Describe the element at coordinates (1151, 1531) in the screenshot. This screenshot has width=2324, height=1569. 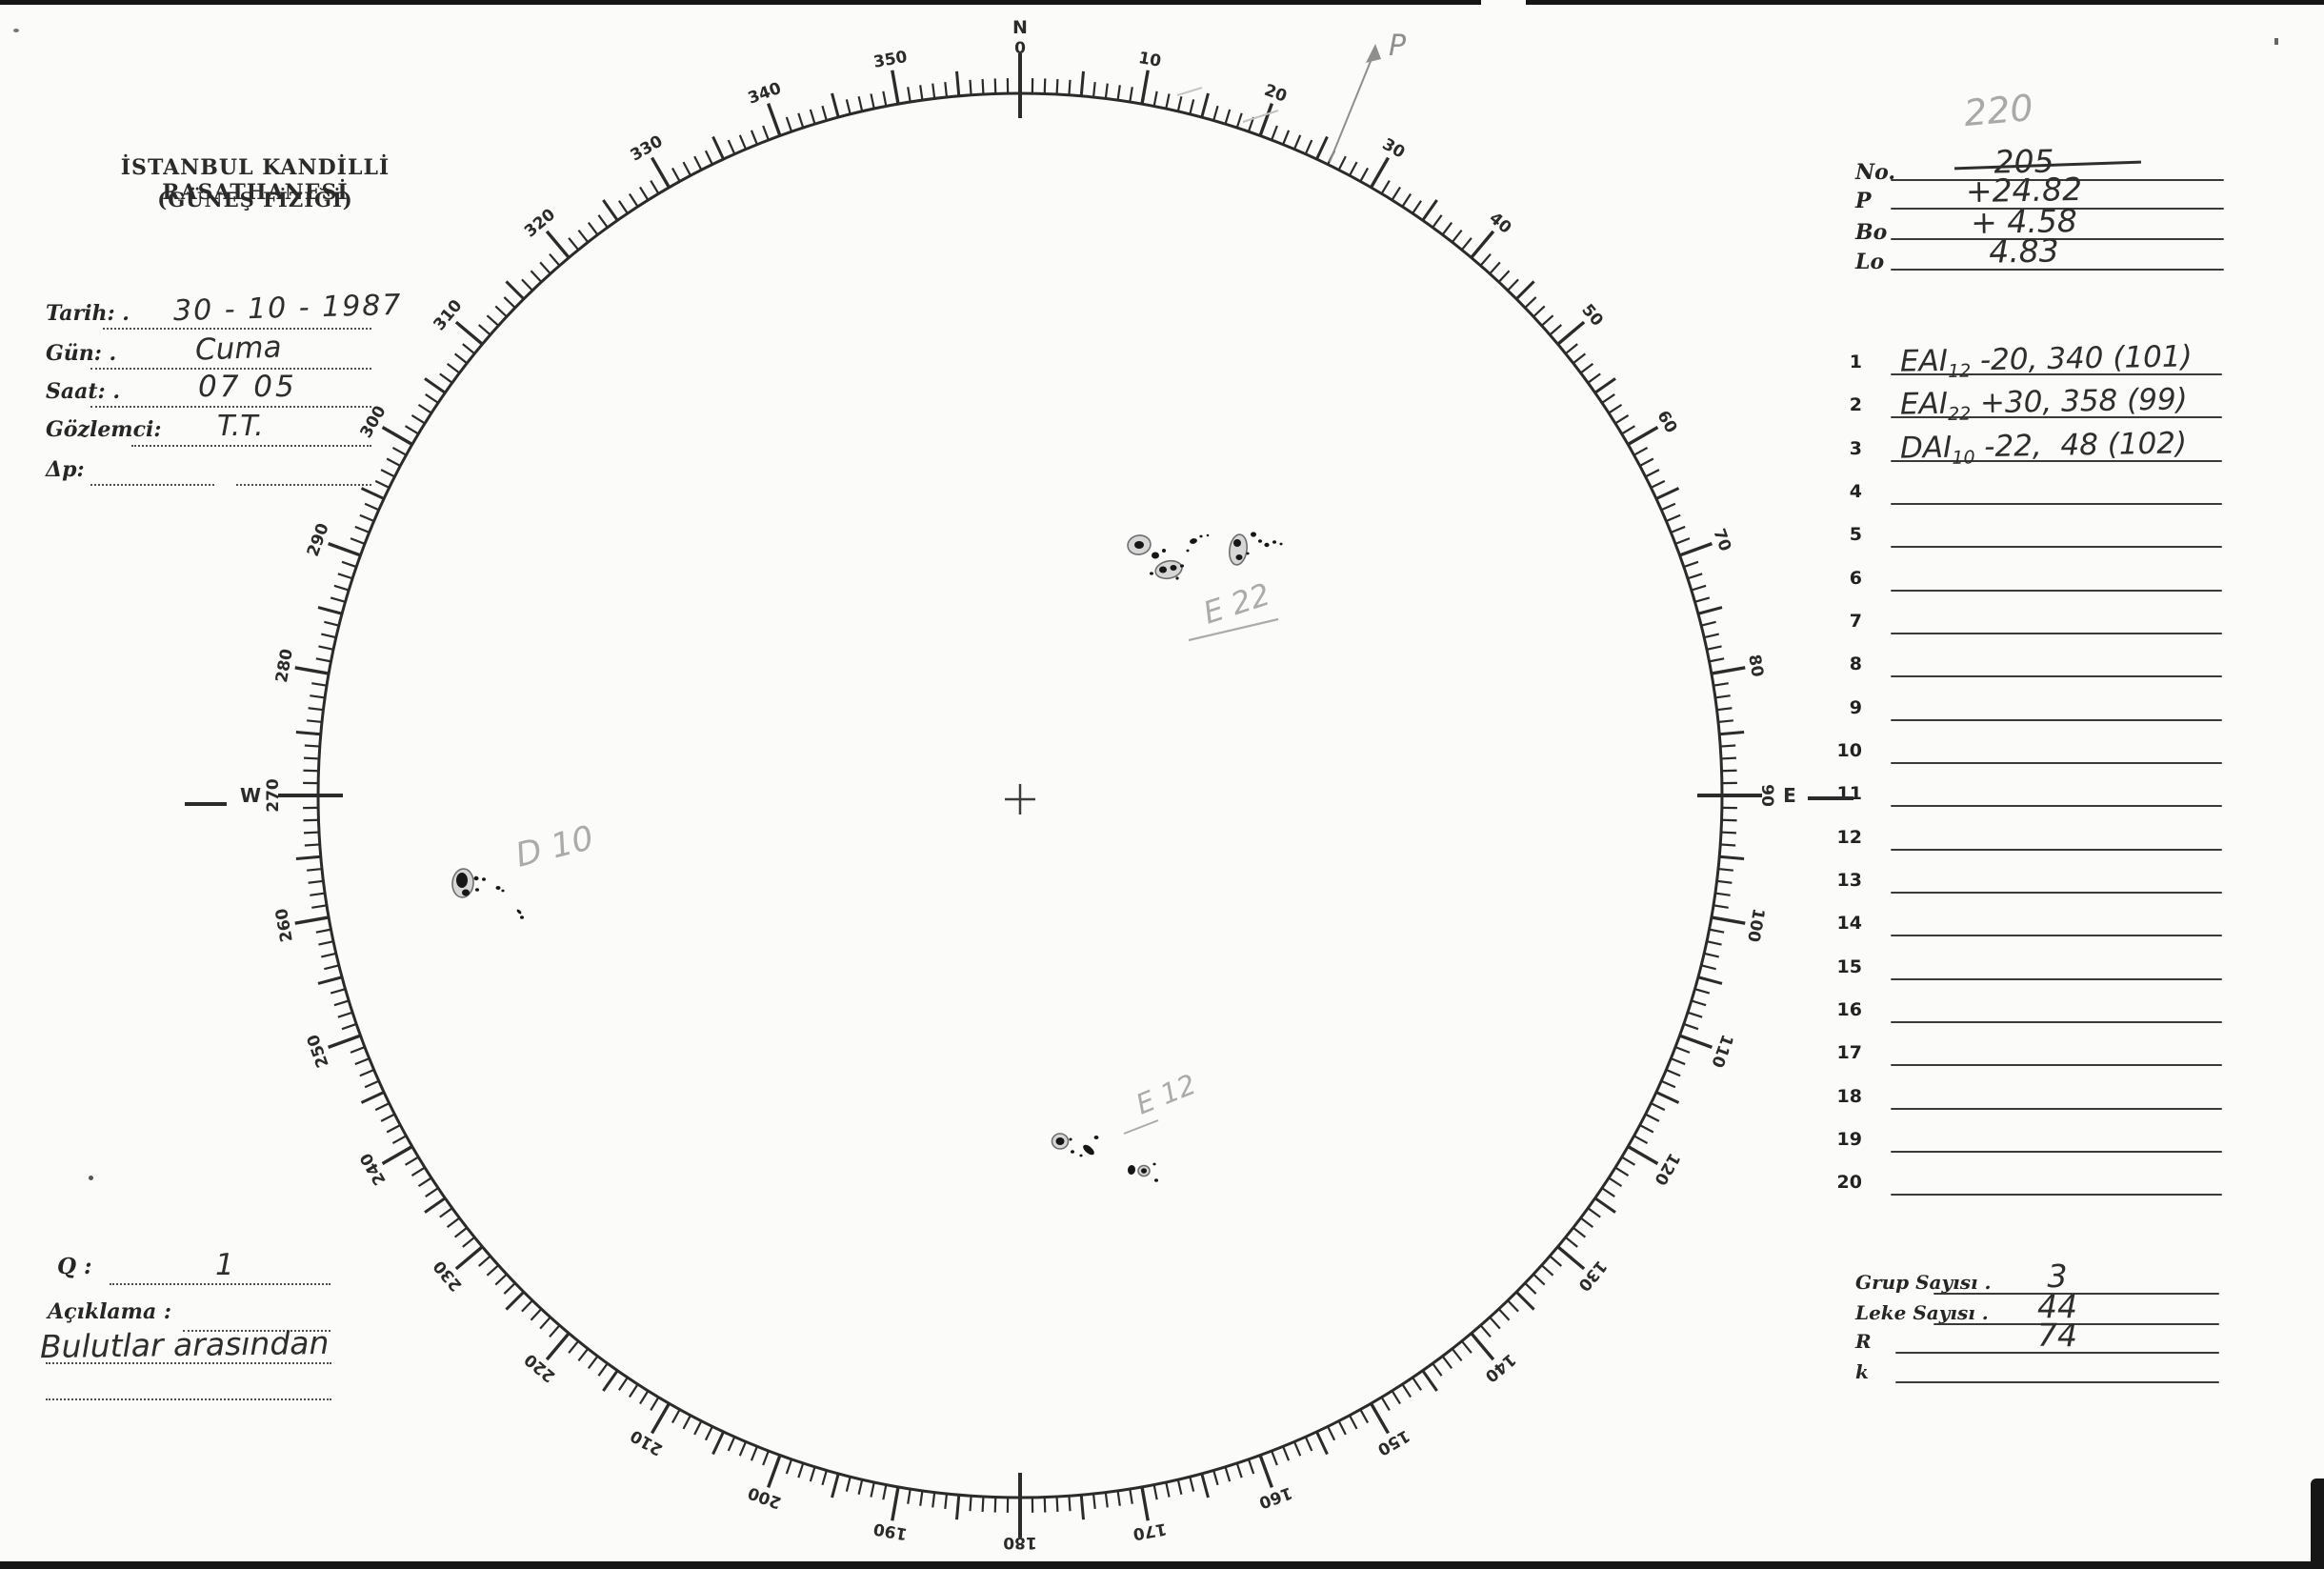
I see `degree-label: 170` at that location.